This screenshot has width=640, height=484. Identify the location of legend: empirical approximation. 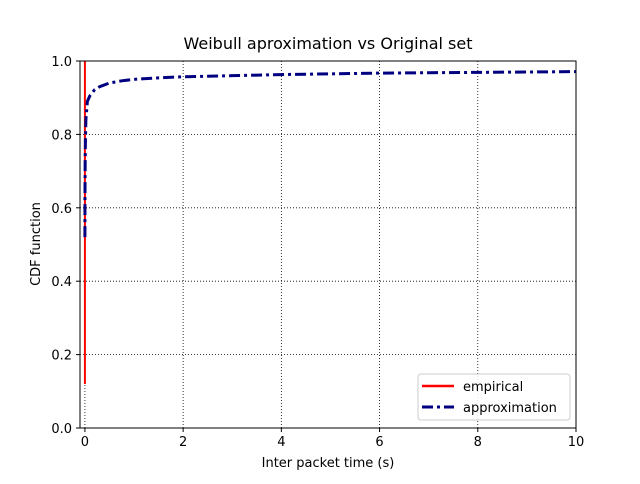
(494, 397).